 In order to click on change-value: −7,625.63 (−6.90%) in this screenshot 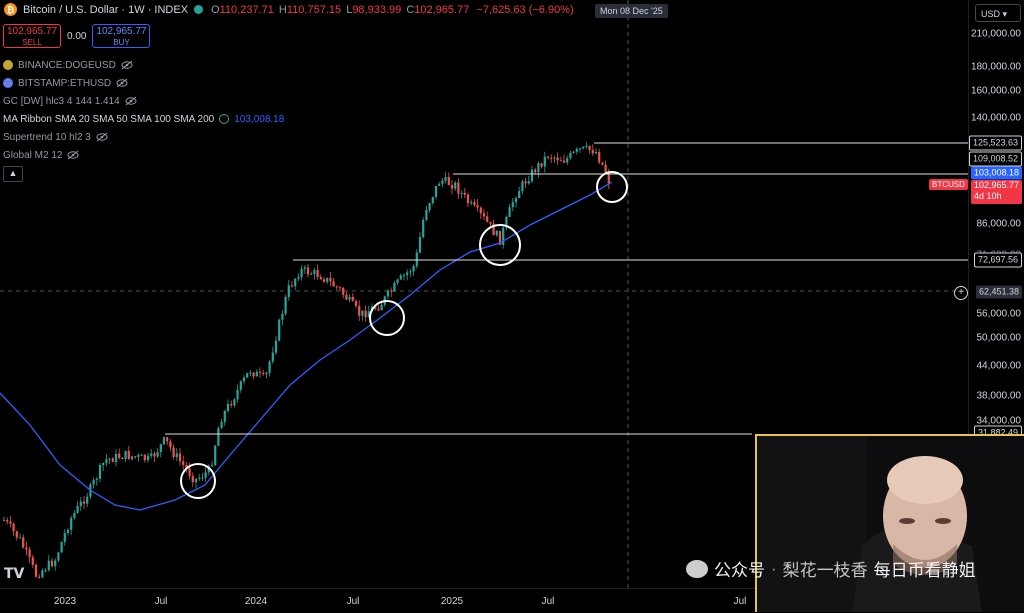, I will do `click(525, 9)`.